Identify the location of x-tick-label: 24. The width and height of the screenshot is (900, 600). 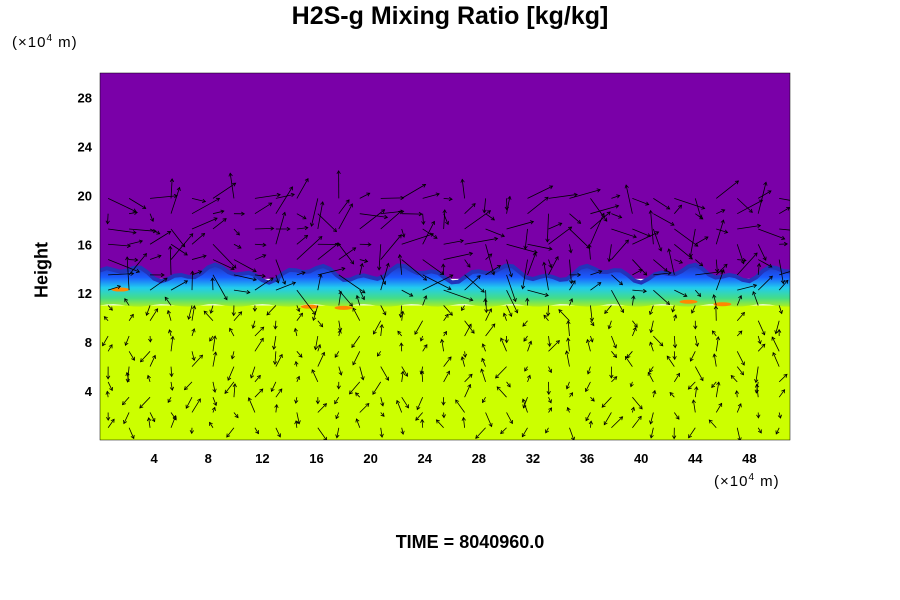
(424, 458).